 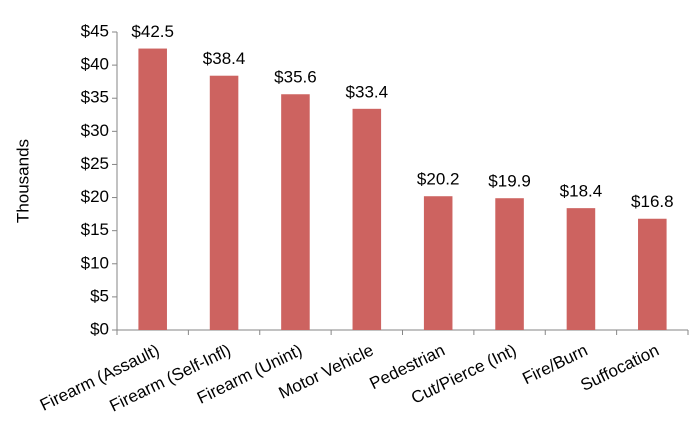 What do you see at coordinates (95, 229) in the screenshot?
I see `y-tick-label: $15` at bounding box center [95, 229].